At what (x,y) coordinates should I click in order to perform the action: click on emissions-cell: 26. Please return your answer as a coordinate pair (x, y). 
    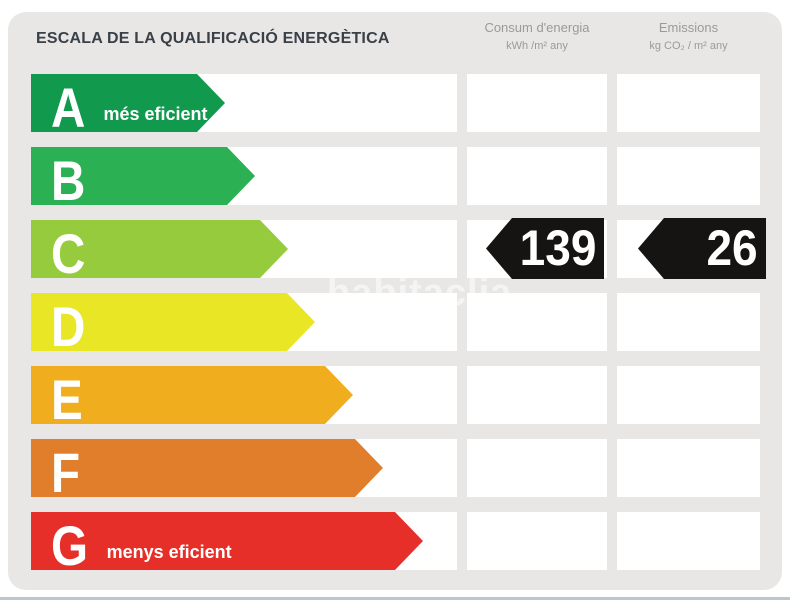
    Looking at the image, I should click on (691, 248).